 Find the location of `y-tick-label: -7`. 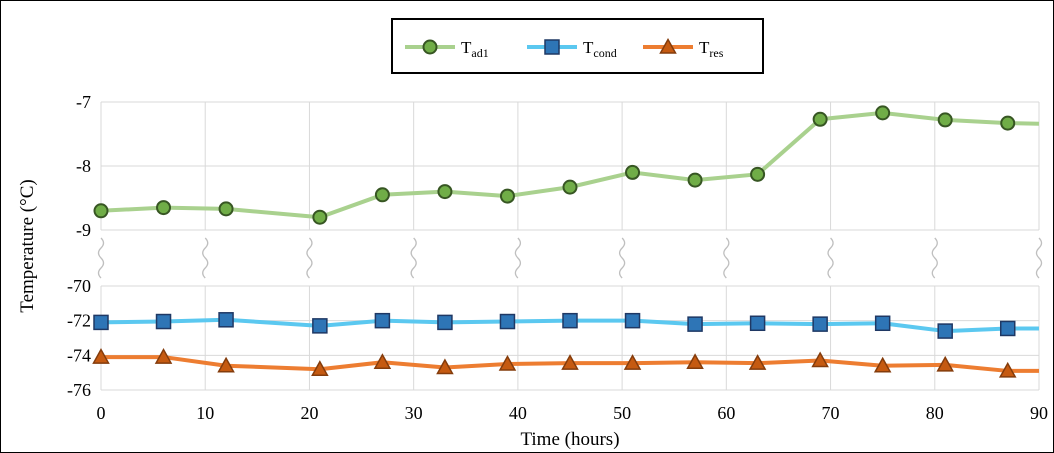

y-tick-label: -7 is located at coordinates (83, 102).